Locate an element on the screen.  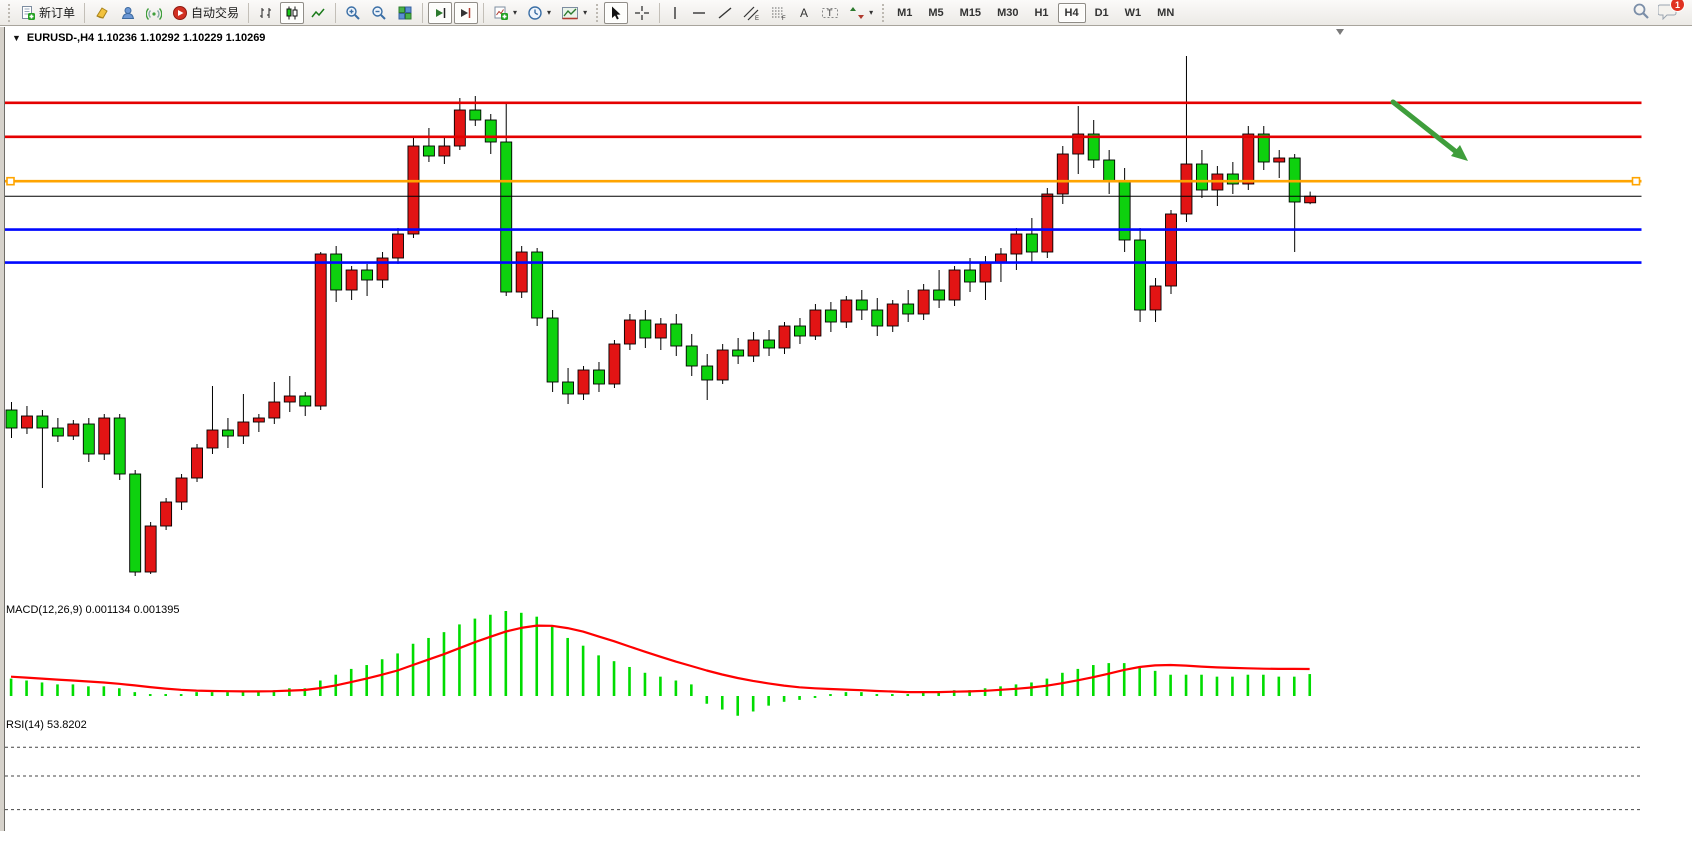
chart-shift-button is located at coordinates (466, 12).